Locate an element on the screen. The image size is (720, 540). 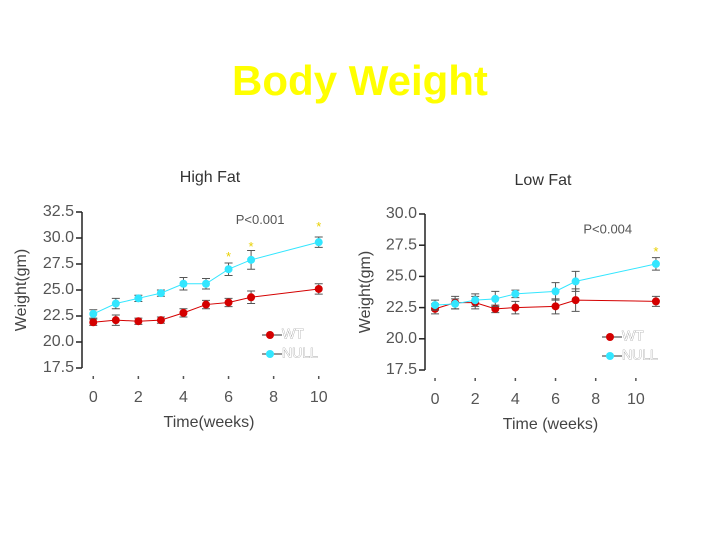
series-line is located at coordinates (546, 284).